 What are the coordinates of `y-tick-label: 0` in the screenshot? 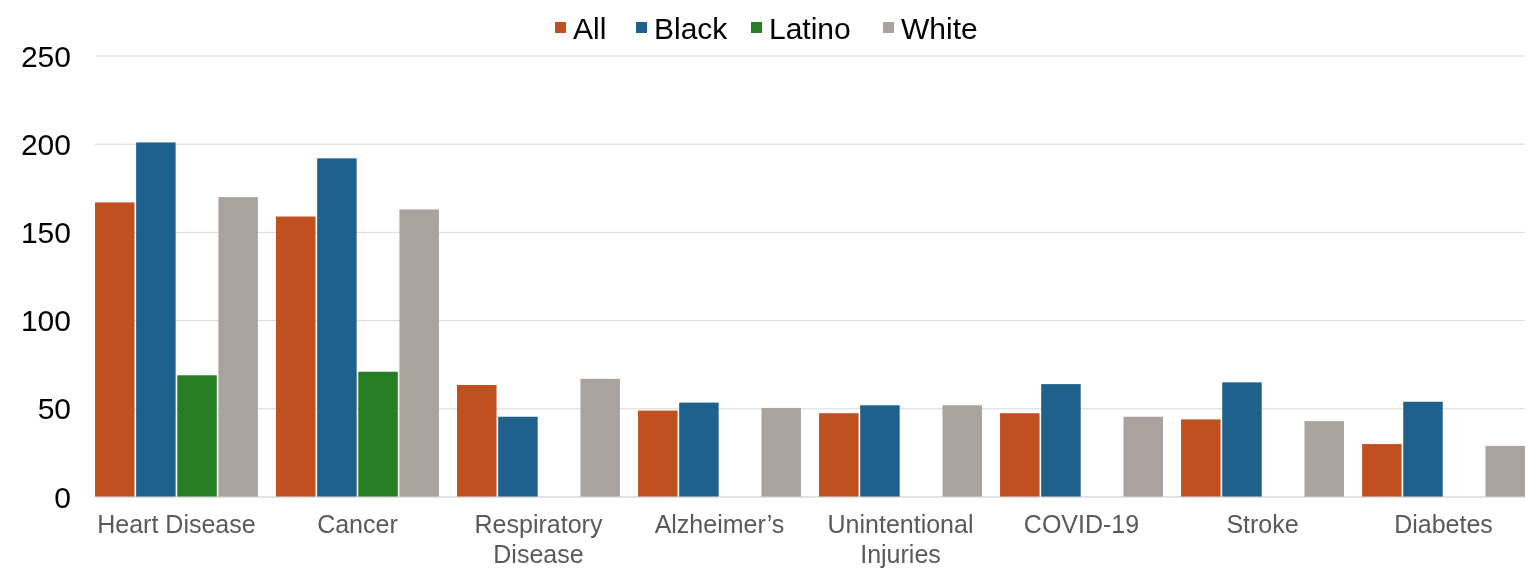 It's located at (62, 497).